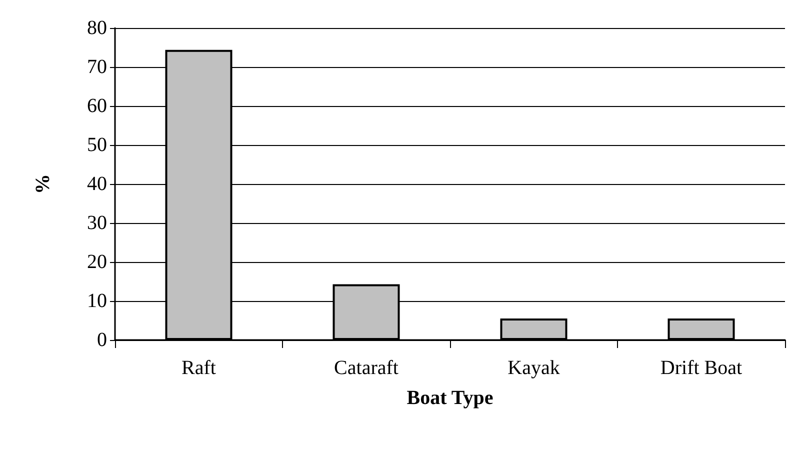 Image resolution: width=795 pixels, height=466 pixels. Describe the element at coordinates (102, 340) in the screenshot. I see `y-tick-label: 0` at that location.